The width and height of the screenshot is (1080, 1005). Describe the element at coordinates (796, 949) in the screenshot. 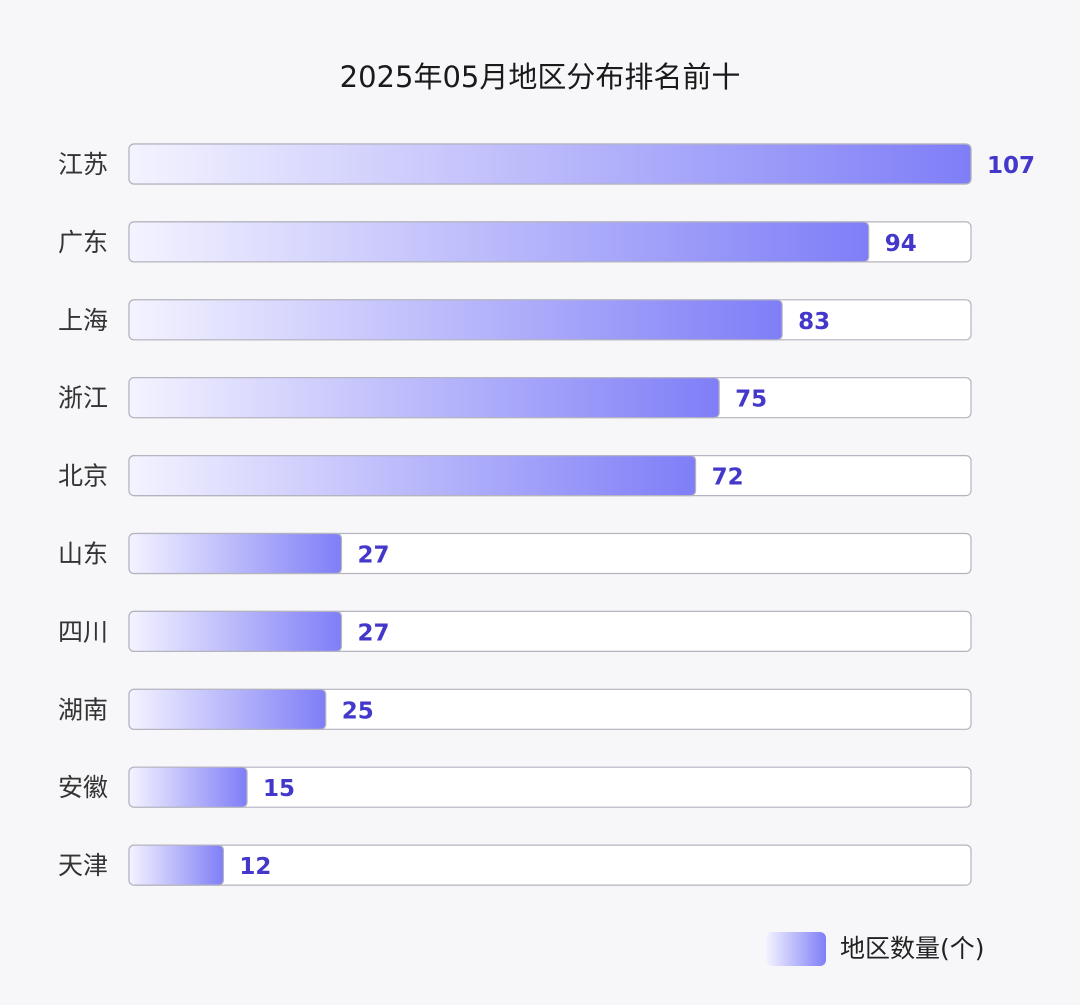

I see `legend-swatch` at that location.